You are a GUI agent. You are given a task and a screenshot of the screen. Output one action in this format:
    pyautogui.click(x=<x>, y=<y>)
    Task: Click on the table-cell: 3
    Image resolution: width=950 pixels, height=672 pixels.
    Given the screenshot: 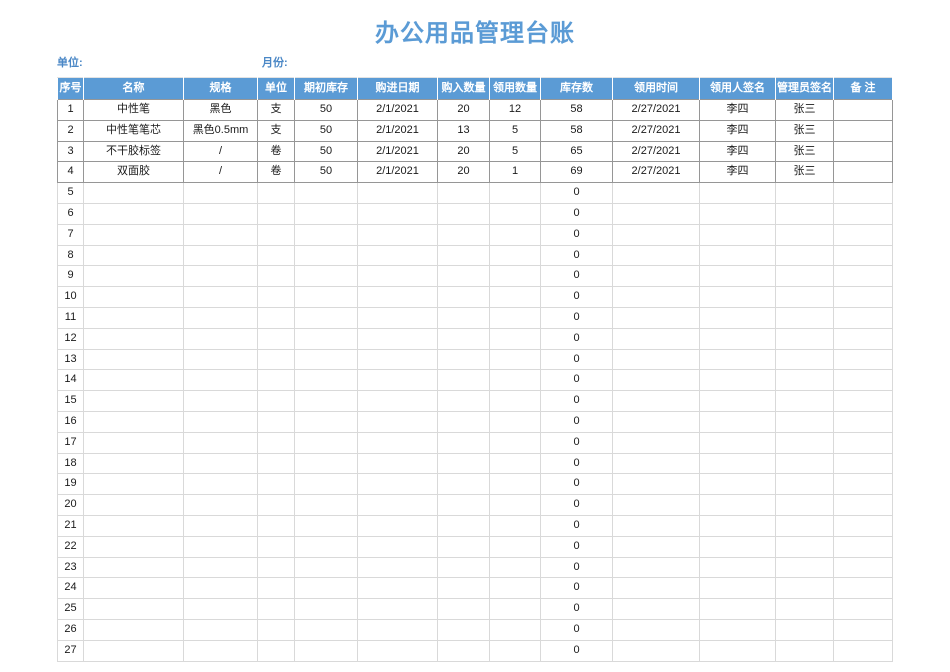 What is the action you would take?
    pyautogui.click(x=70, y=151)
    